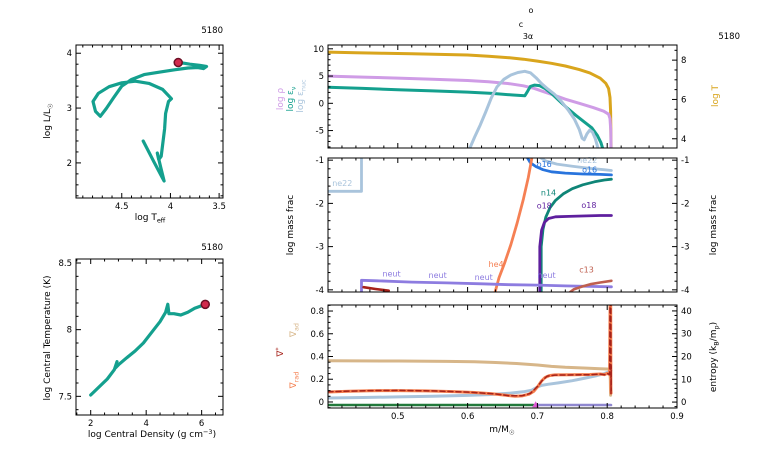 Image resolution: width=766 pixels, height=460 pixels. What do you see at coordinates (376, 288) in the screenshot?
I see `series-c13-left` at bounding box center [376, 288].